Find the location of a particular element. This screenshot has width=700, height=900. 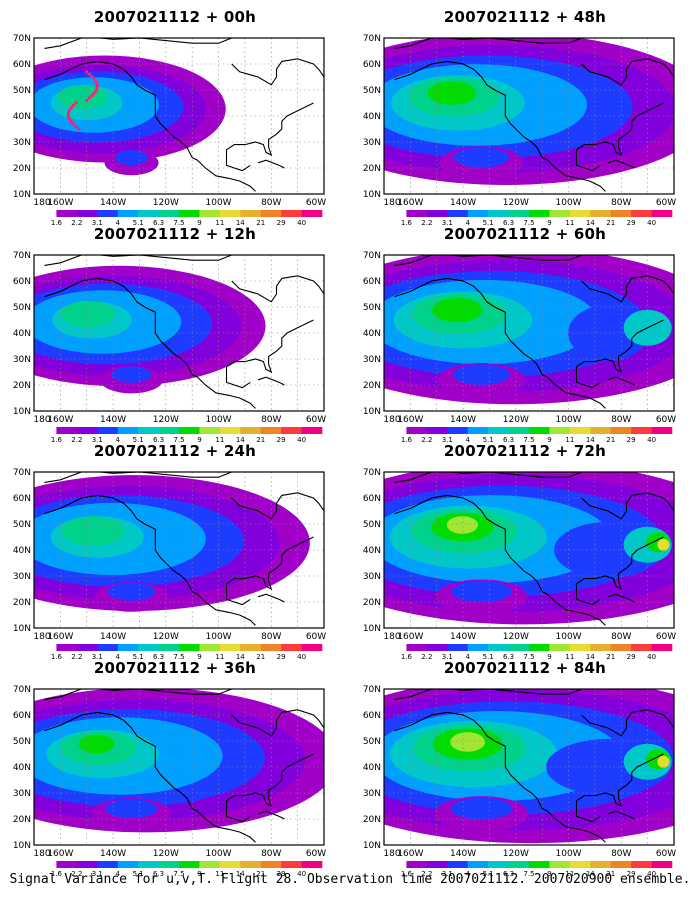

panel-title: 2007021112 + 24h is located at coordinates (175, 451).